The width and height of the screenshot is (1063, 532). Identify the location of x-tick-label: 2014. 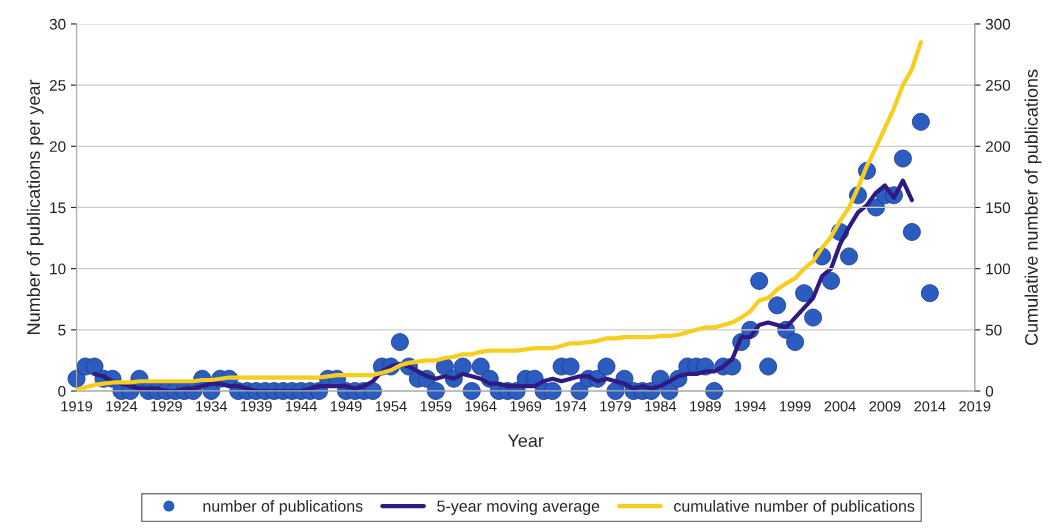
(930, 406).